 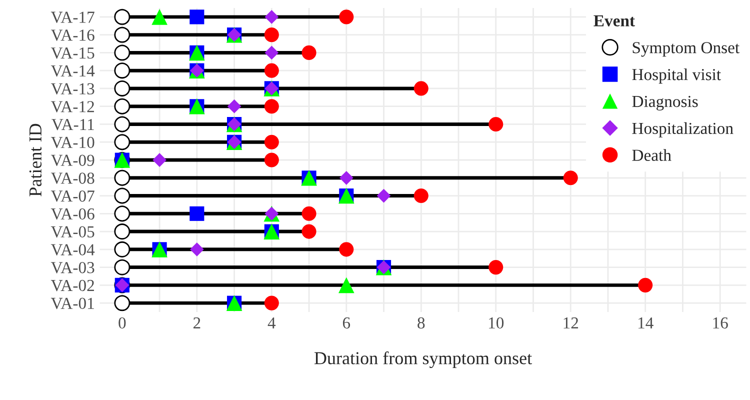 What do you see at coordinates (72, 142) in the screenshot?
I see `y-tick-label: VA-10` at bounding box center [72, 142].